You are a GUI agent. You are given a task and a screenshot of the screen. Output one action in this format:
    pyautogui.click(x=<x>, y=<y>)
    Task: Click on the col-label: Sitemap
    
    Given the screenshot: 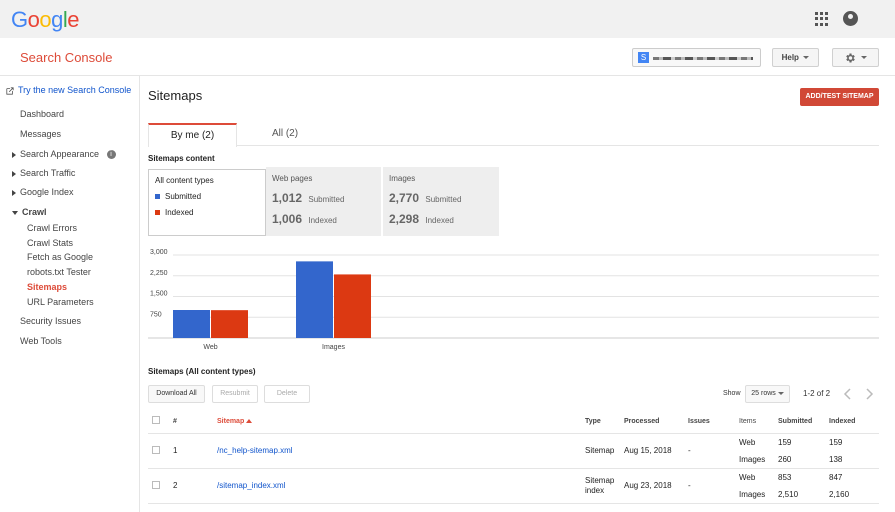 What is the action you would take?
    pyautogui.click(x=231, y=421)
    